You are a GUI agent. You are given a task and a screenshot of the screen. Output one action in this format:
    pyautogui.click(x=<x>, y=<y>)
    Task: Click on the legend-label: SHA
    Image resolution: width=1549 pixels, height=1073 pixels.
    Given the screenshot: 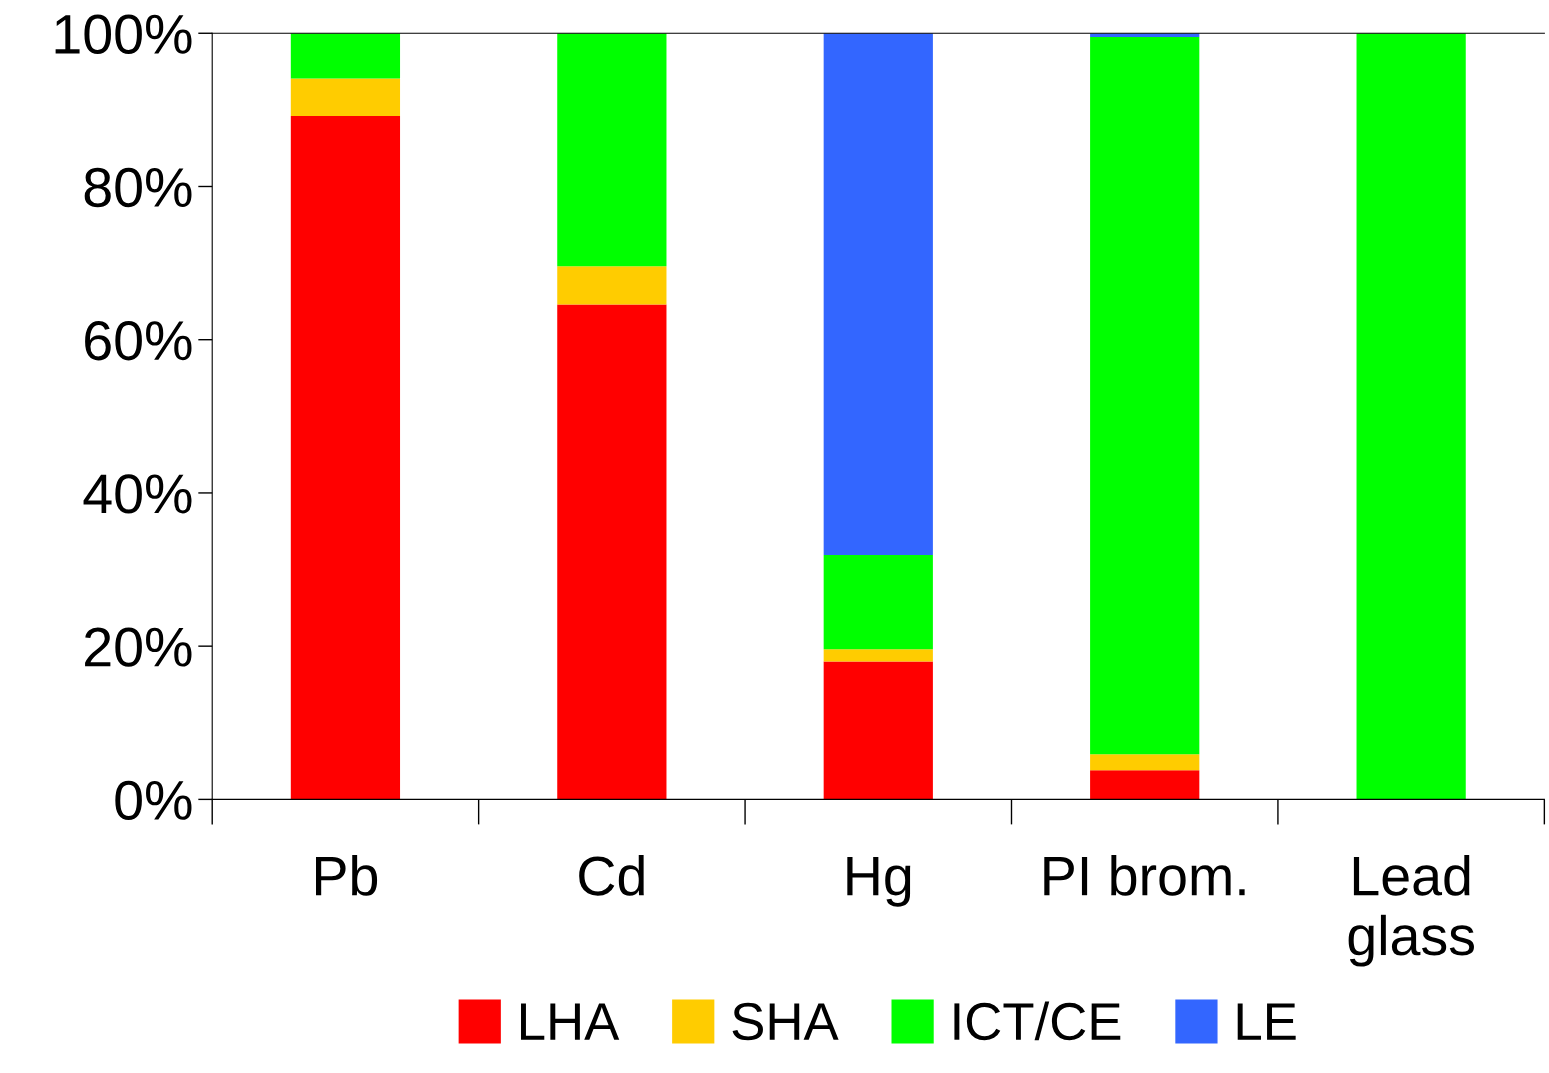 What is the action you would take?
    pyautogui.click(x=785, y=1021)
    